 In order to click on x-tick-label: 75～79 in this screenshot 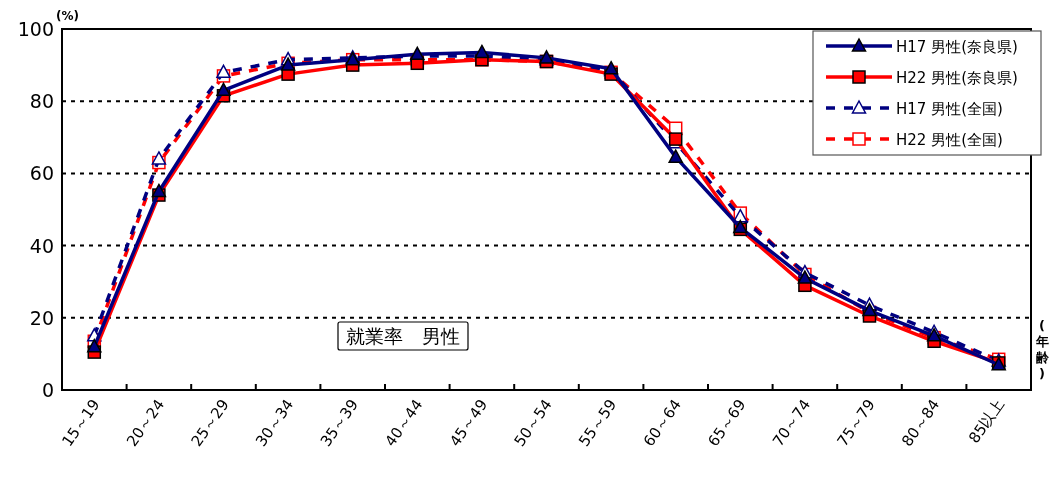, I will do `click(856, 422)`.